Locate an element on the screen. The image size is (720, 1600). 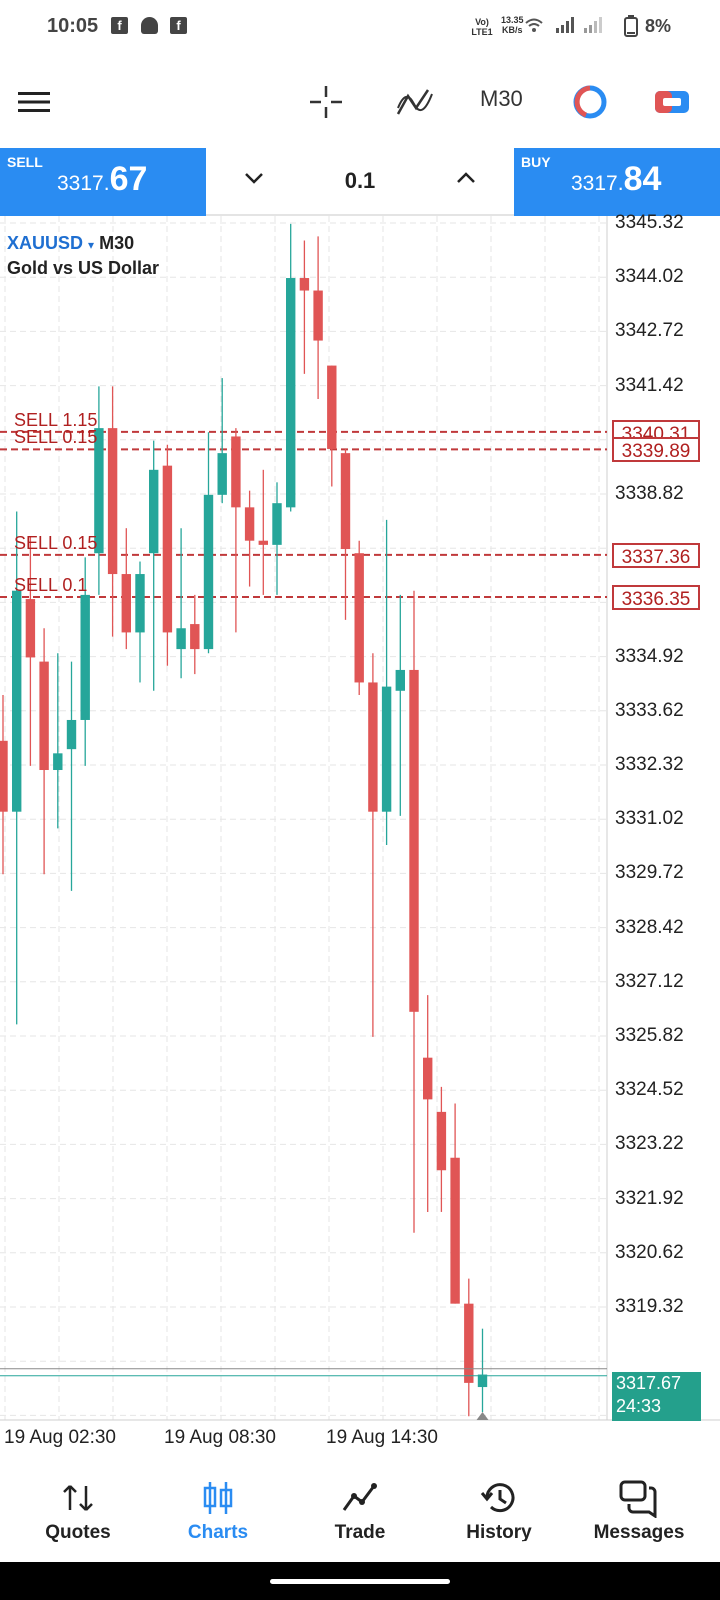
snapchat-icon is located at coordinates (149, 25).